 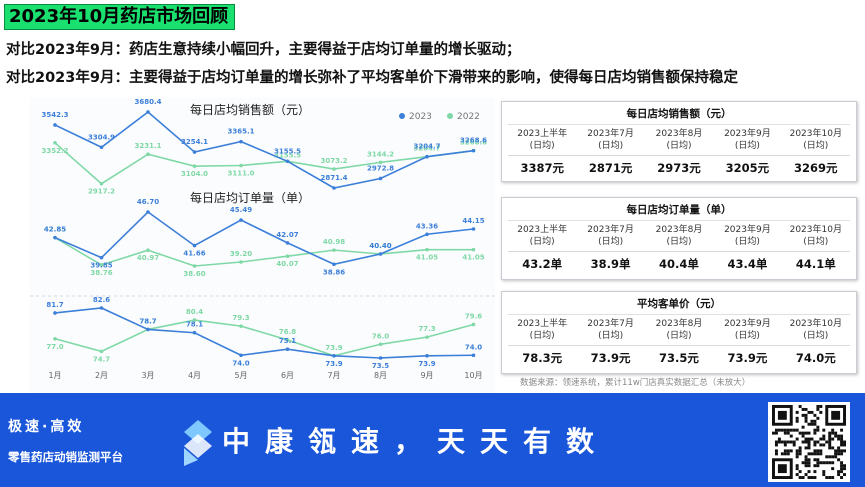 What do you see at coordinates (54, 375) in the screenshot?
I see `x-tick-label-1: 1月` at bounding box center [54, 375].